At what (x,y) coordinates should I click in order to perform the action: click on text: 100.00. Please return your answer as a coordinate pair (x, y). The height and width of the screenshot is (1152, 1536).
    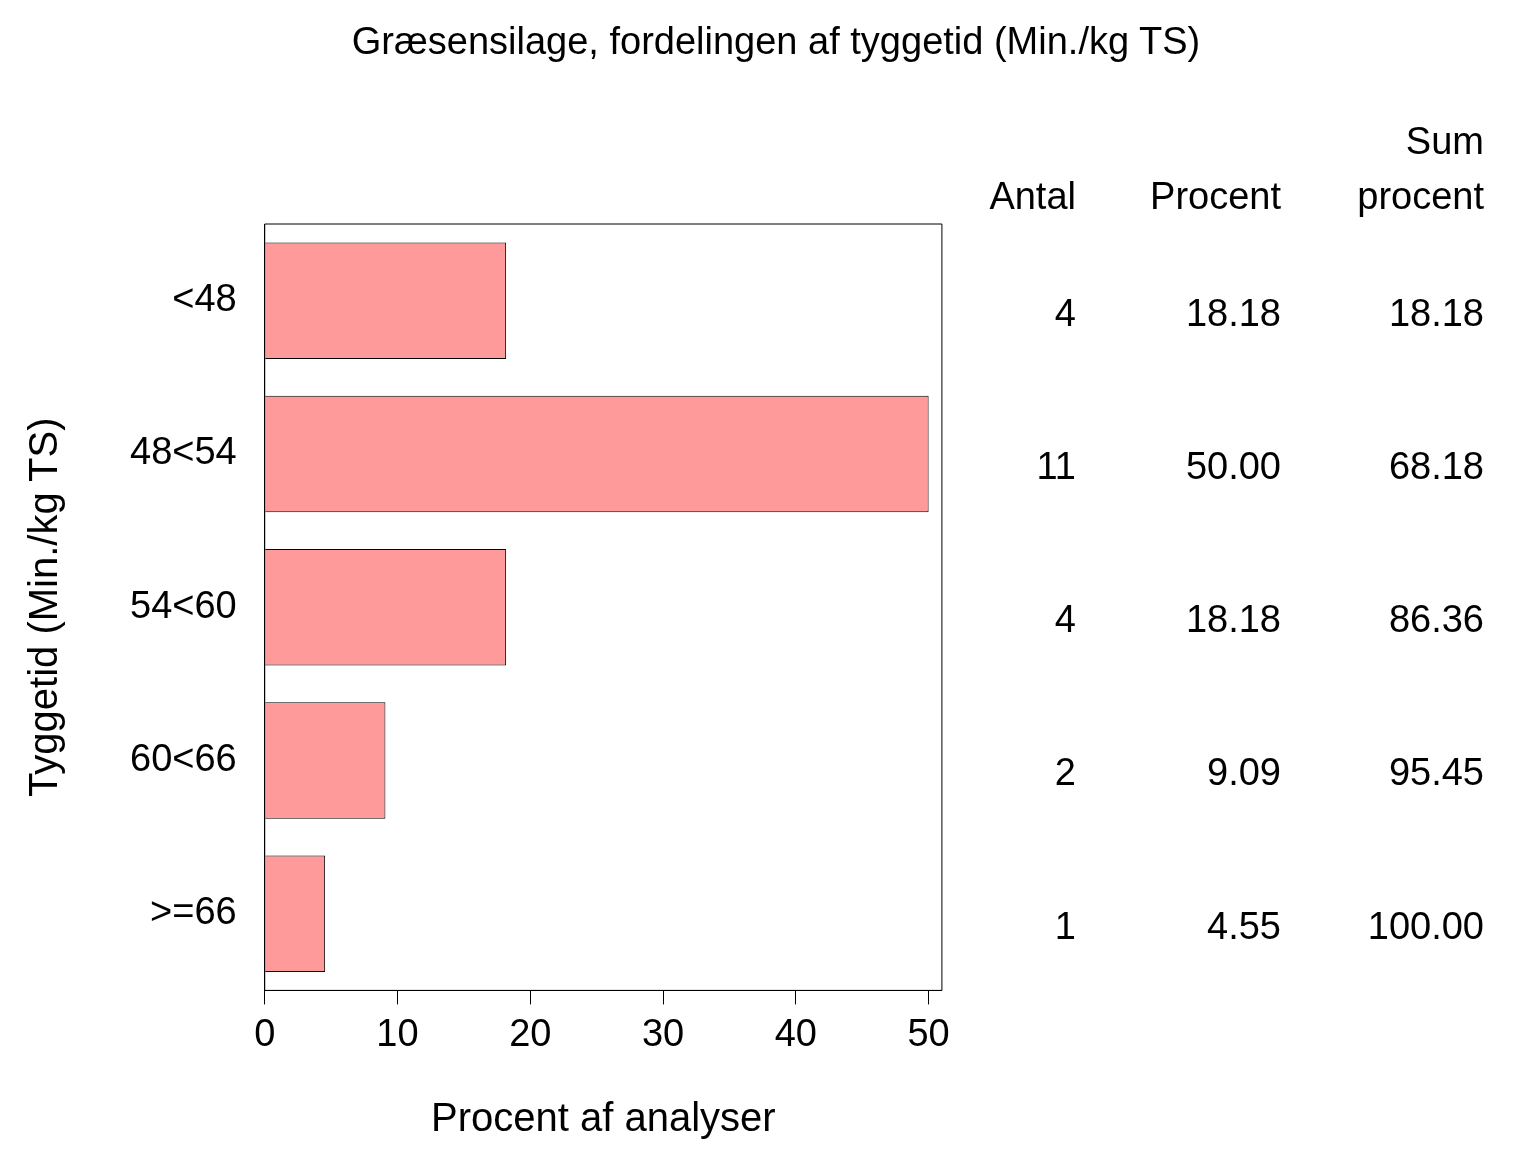
    Looking at the image, I should click on (1425, 926).